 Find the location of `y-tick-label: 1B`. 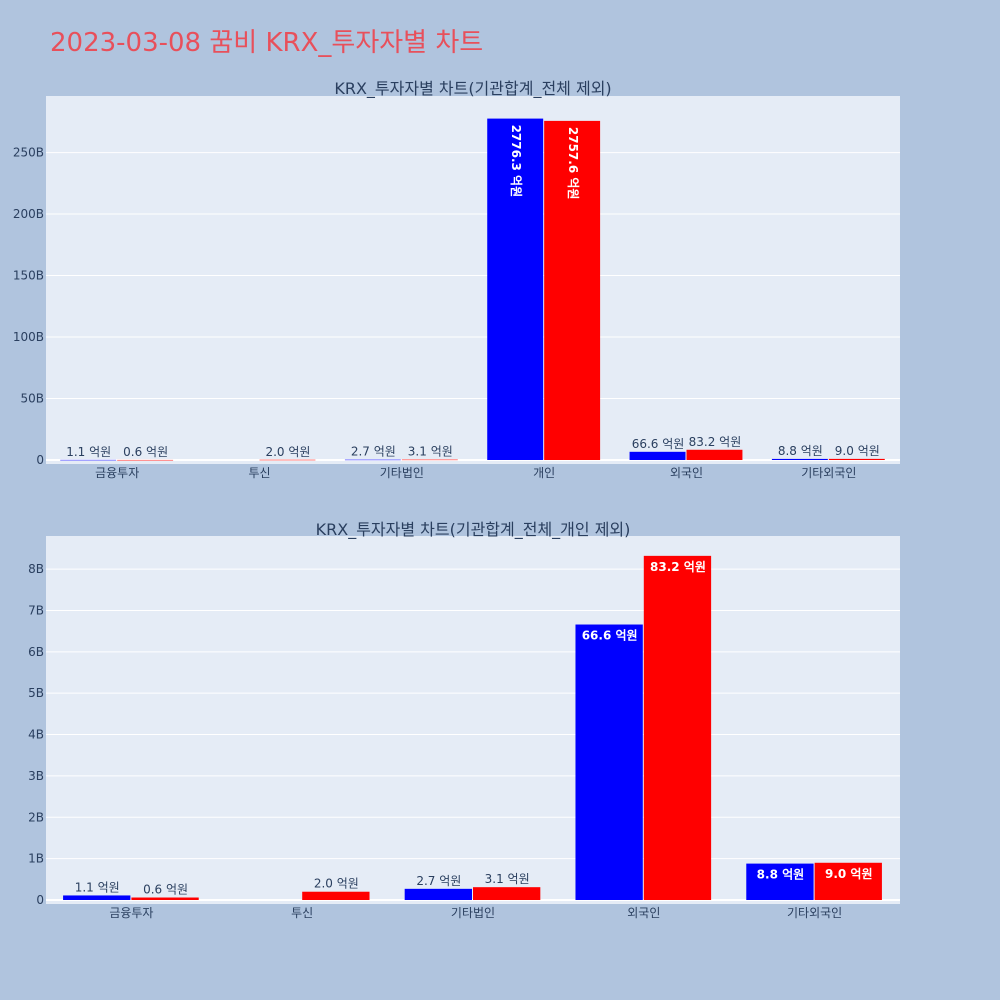

y-tick-label: 1B is located at coordinates (36, 859).